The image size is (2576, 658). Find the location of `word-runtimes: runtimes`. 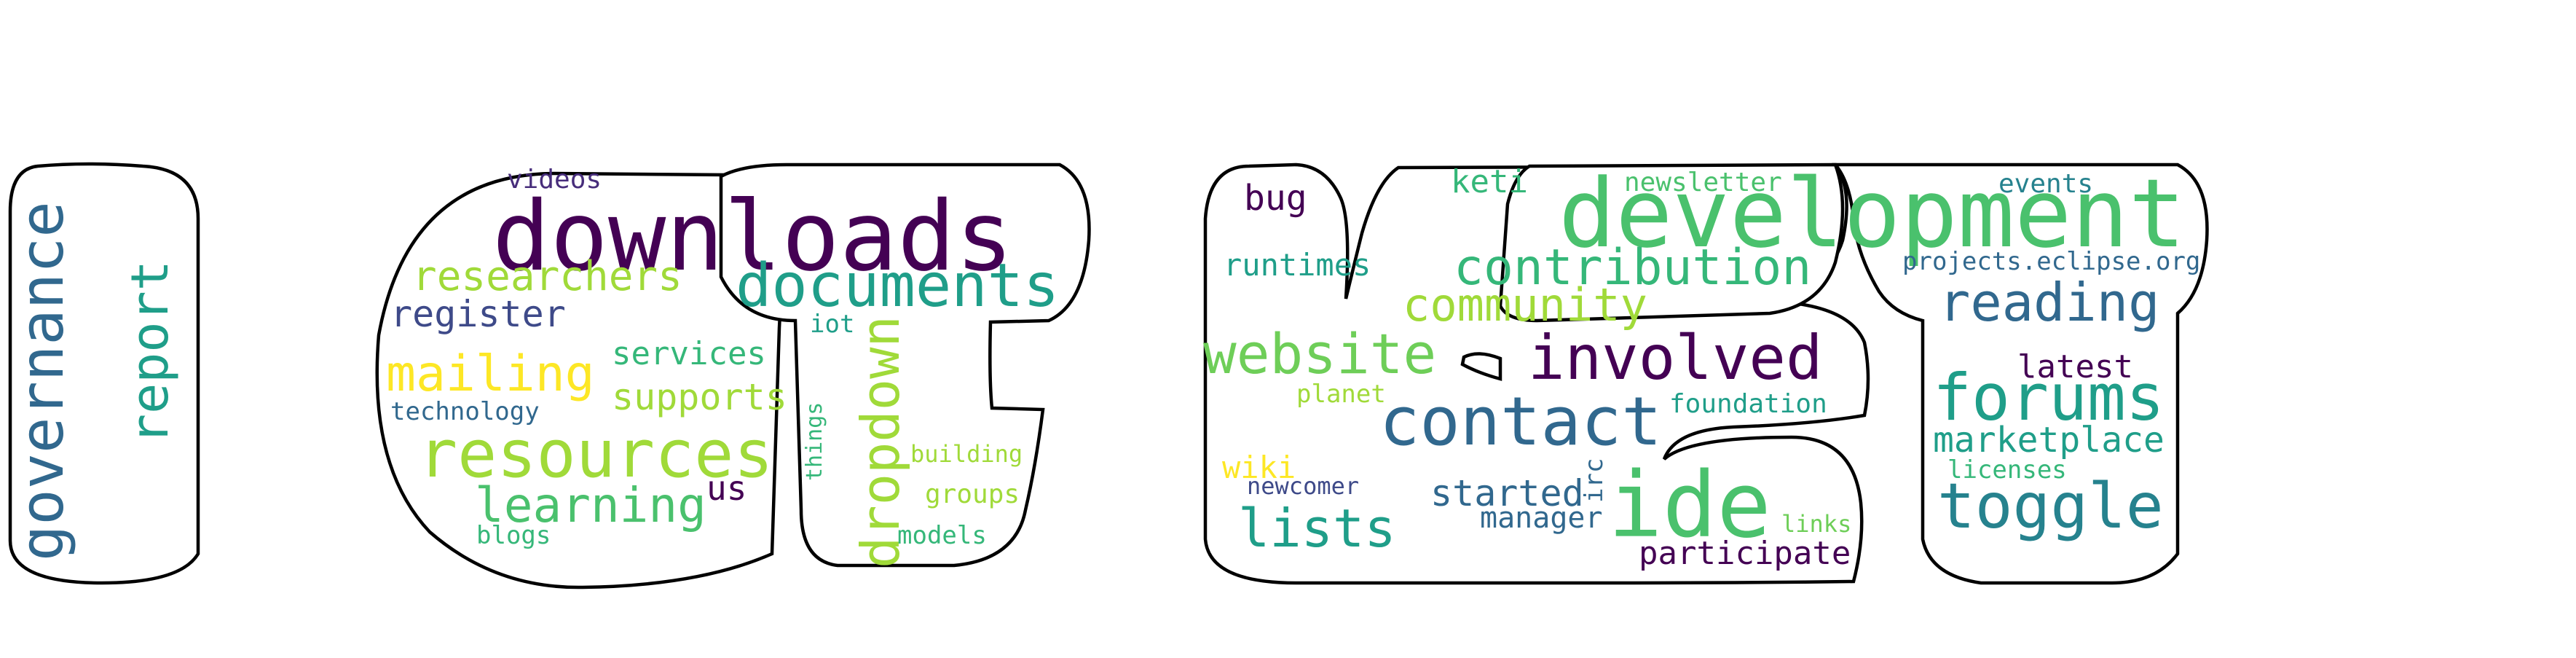

word-runtimes: runtimes is located at coordinates (1297, 265).